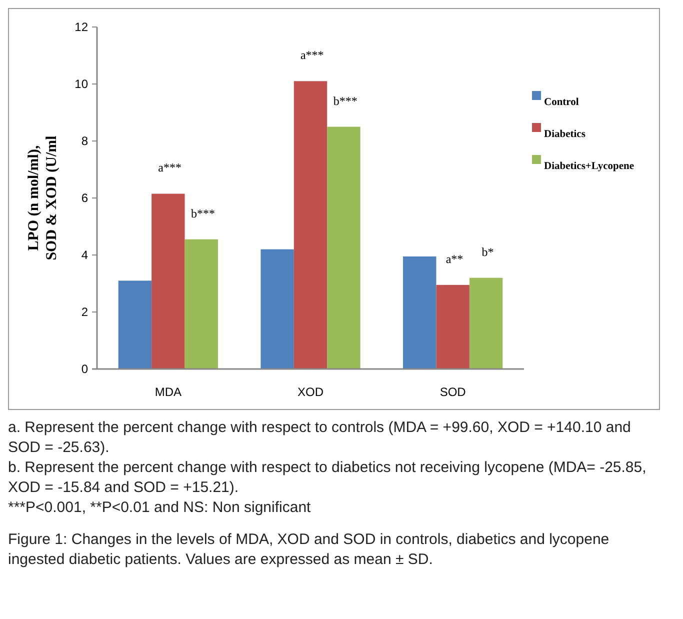 The height and width of the screenshot is (619, 683). Describe the element at coordinates (84, 141) in the screenshot. I see `y-tick-label: 8` at that location.